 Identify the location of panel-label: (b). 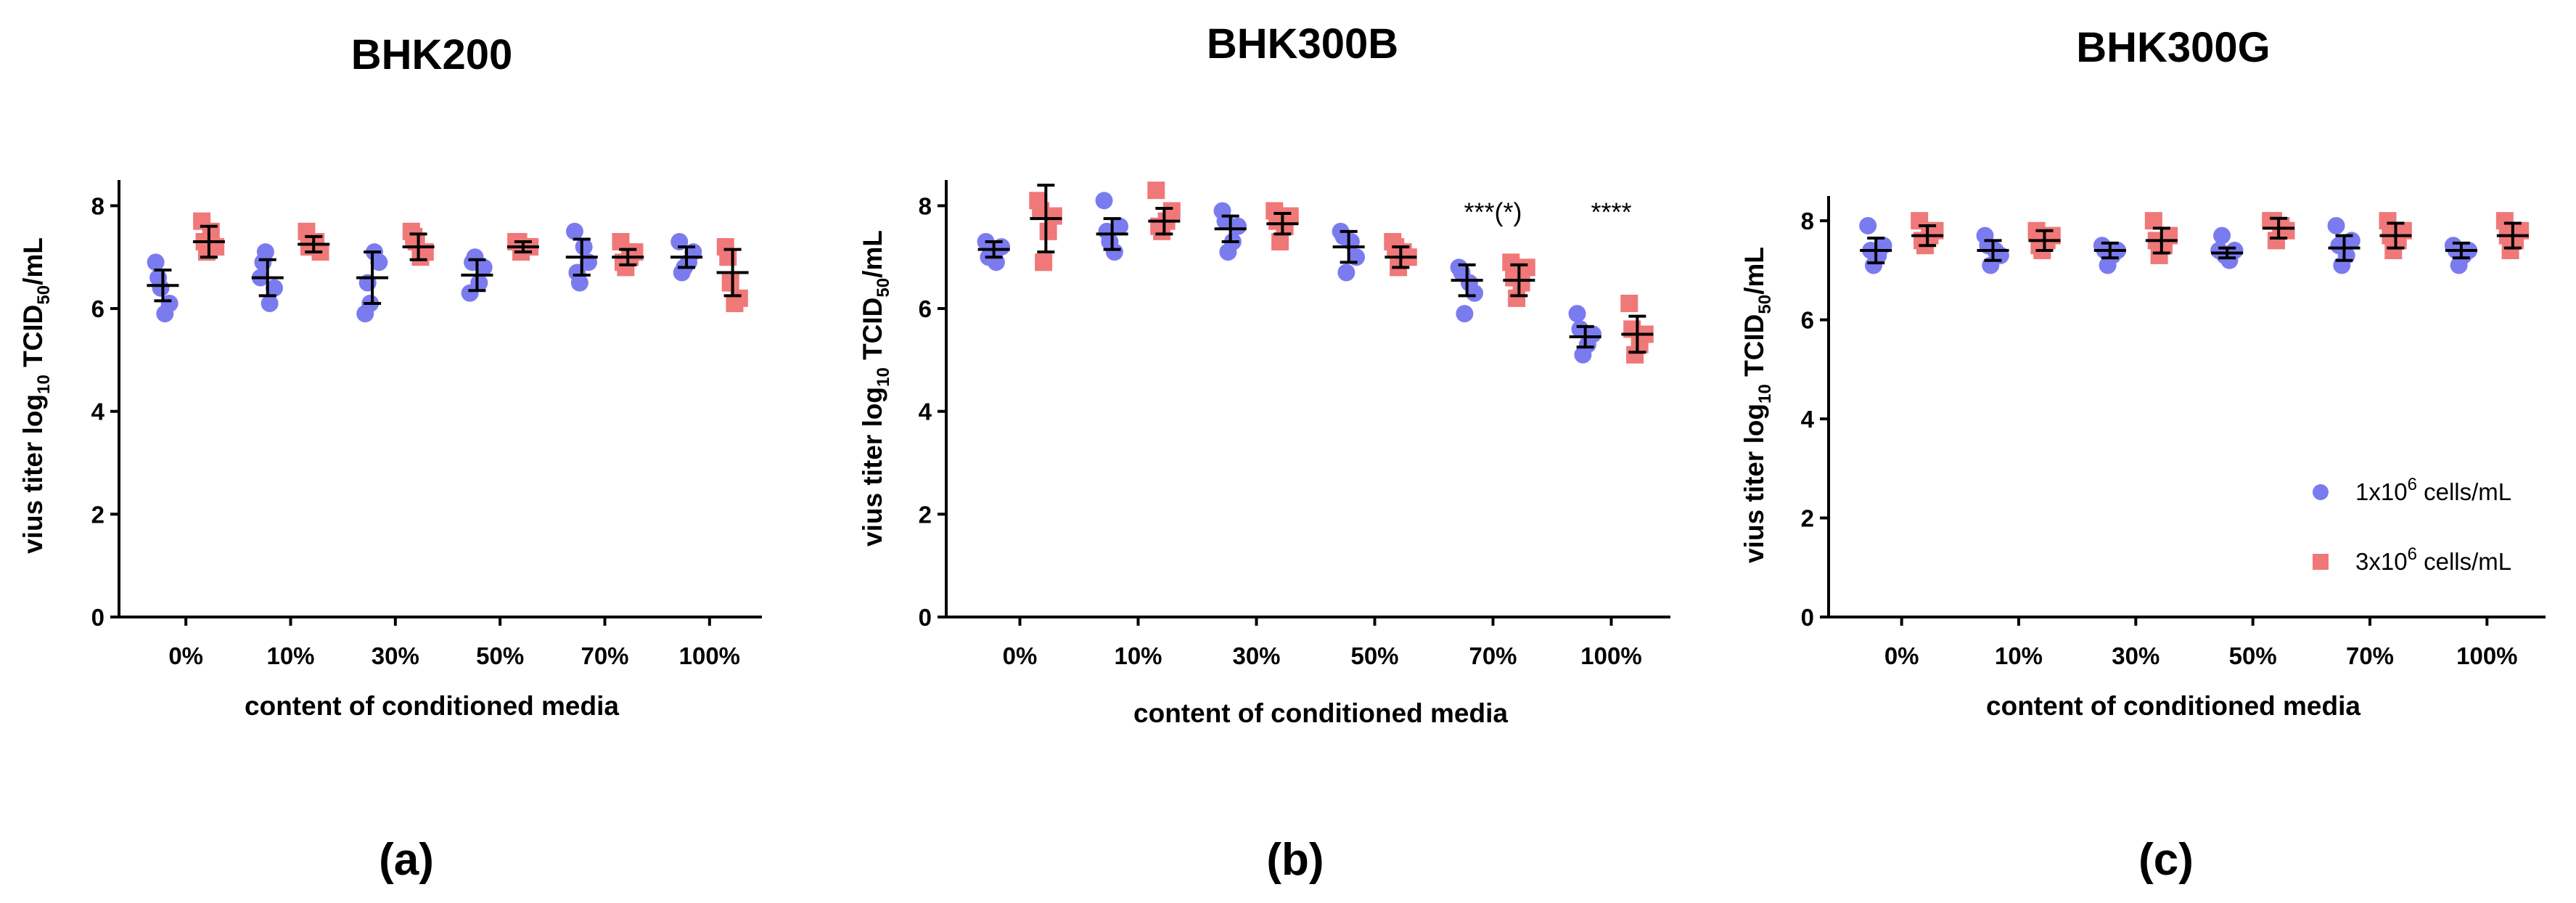
(1295, 860).